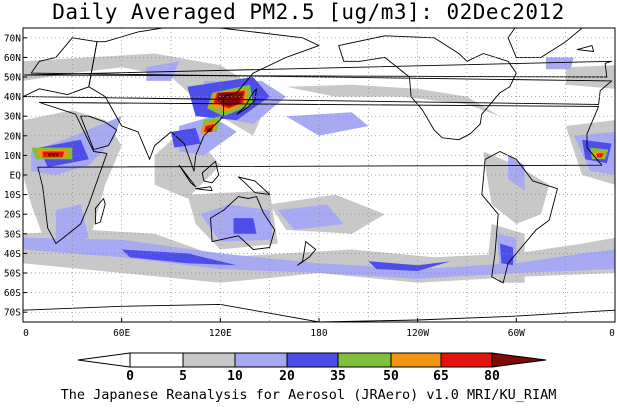  I want to click on colorbar-label: 65, so click(441, 376).